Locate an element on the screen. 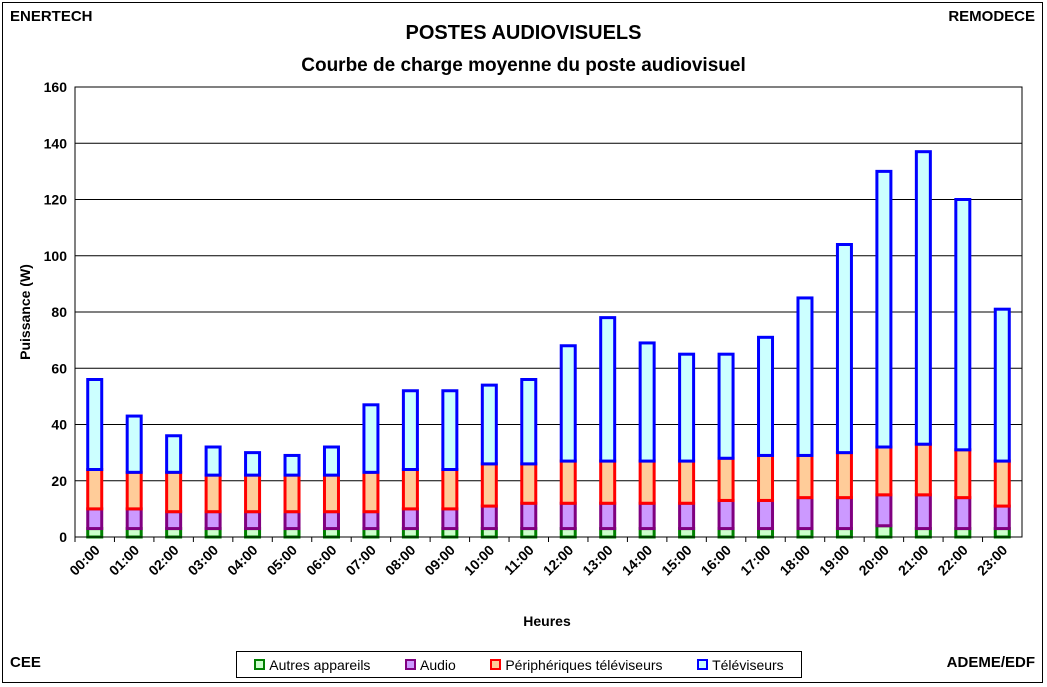  legend-item-2: Audio is located at coordinates (430, 664).